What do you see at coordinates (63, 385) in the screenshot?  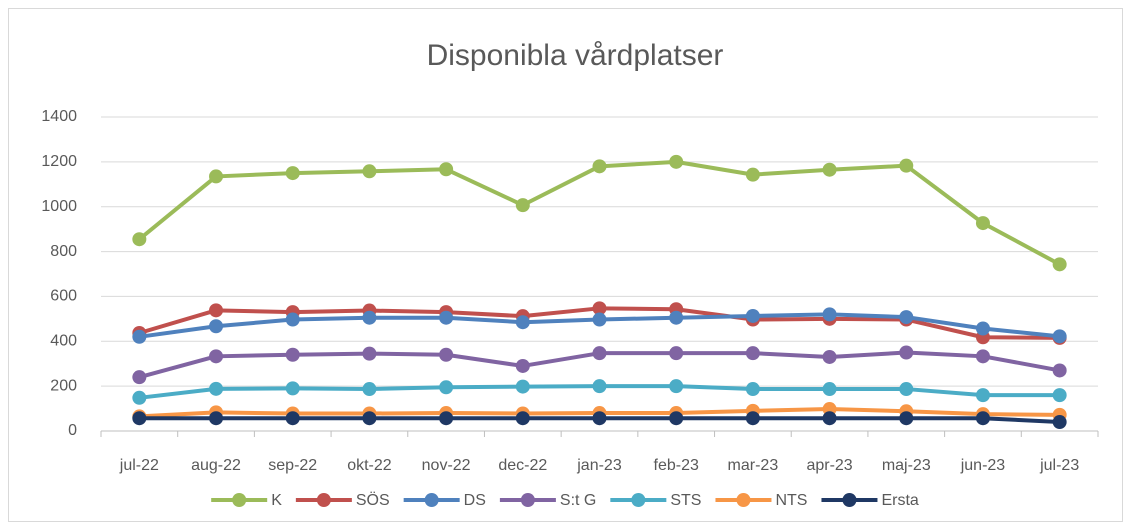 I see `y-tick-label: 200` at bounding box center [63, 385].